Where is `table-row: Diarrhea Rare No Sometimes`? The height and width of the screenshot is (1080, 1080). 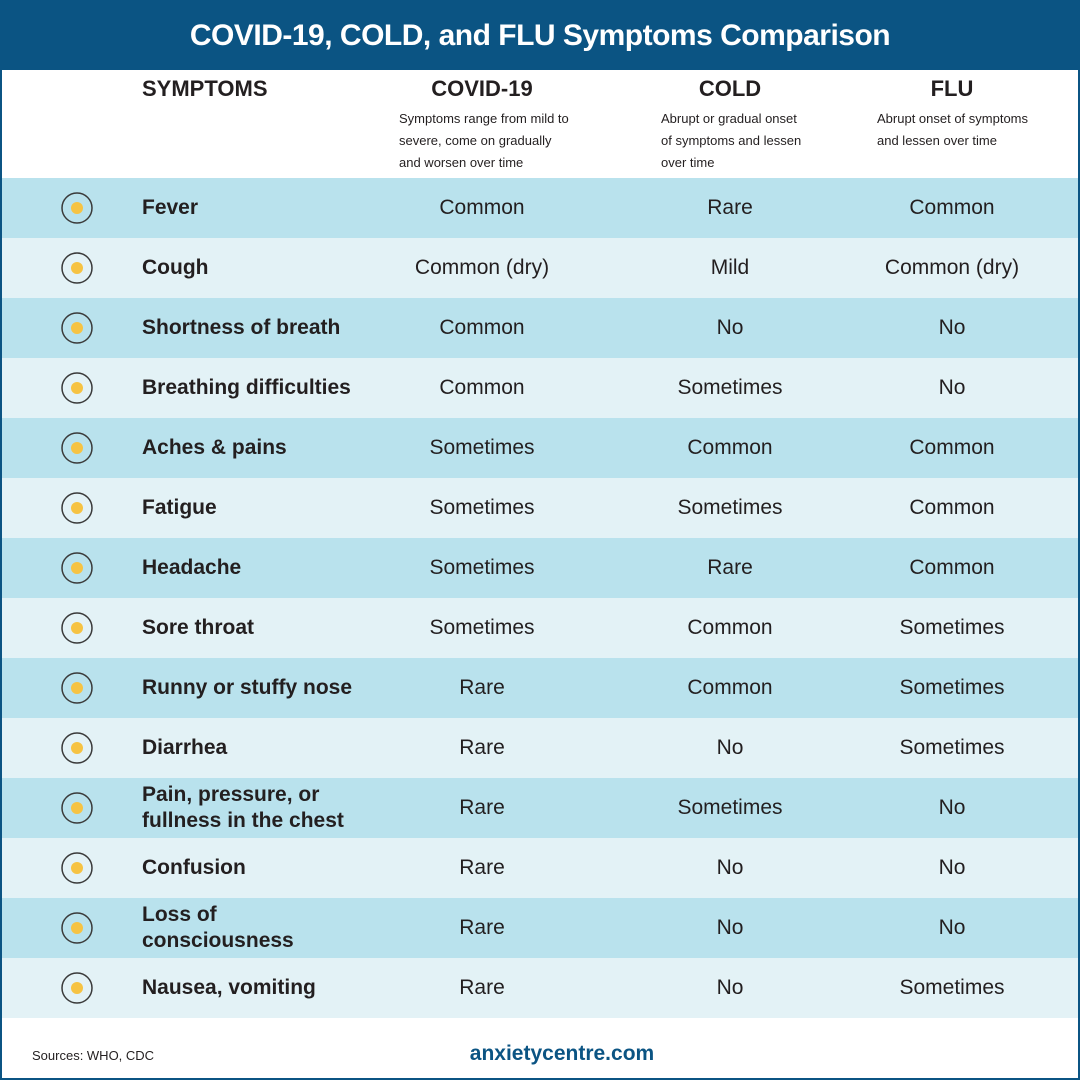 table-row: Diarrhea Rare No Sometimes is located at coordinates (540, 748).